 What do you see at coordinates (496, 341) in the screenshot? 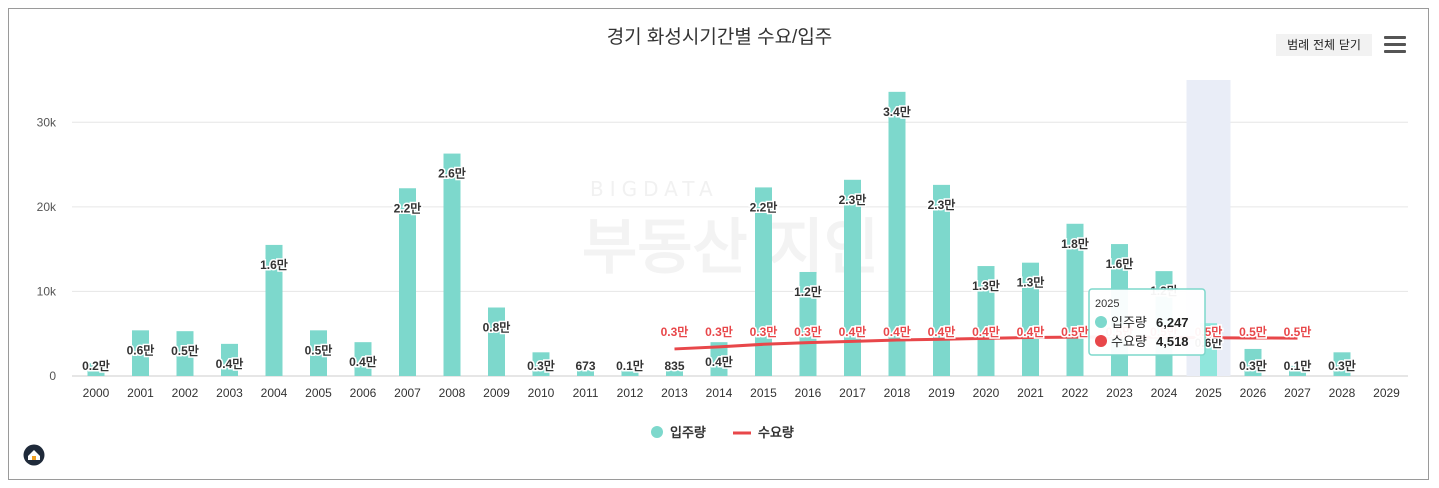
I see `bar-2009` at bounding box center [496, 341].